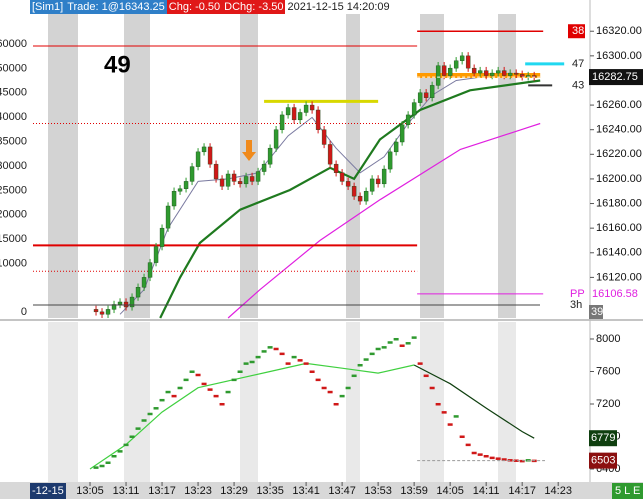 The width and height of the screenshot is (643, 499). Describe the element at coordinates (13, 44) in the screenshot. I see `left-axis-label: 60000` at that location.